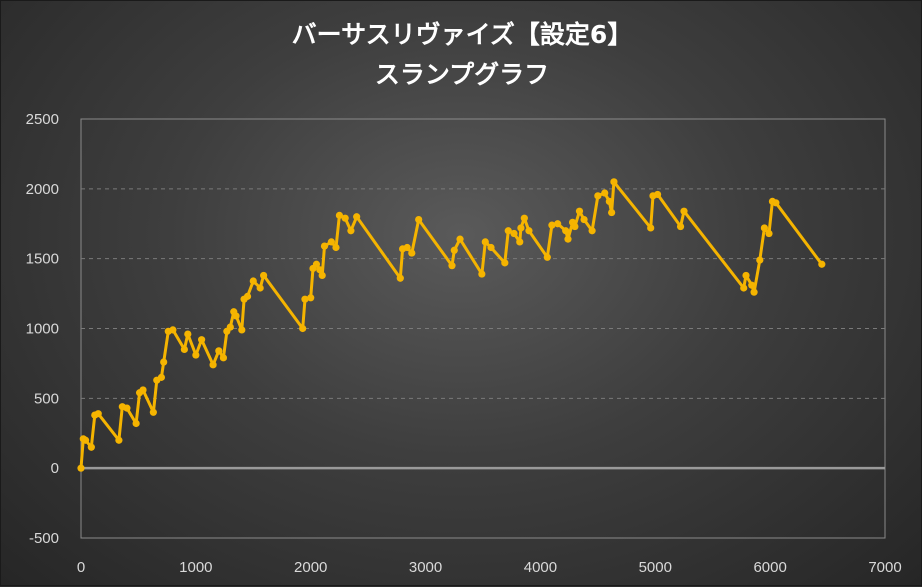 This screenshot has width=922, height=587. What do you see at coordinates (884, 567) in the screenshot?
I see `x-tick-label: 7000` at bounding box center [884, 567].